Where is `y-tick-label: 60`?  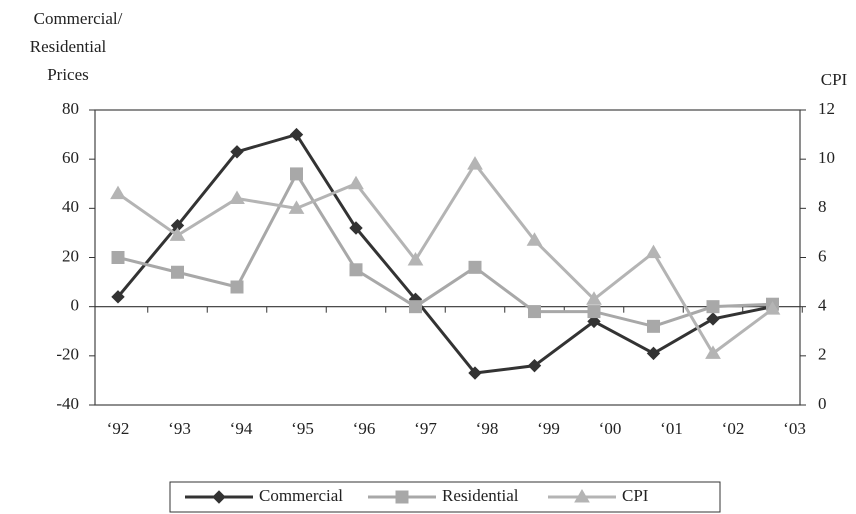
y-tick-label: 60 is located at coordinates (70, 157).